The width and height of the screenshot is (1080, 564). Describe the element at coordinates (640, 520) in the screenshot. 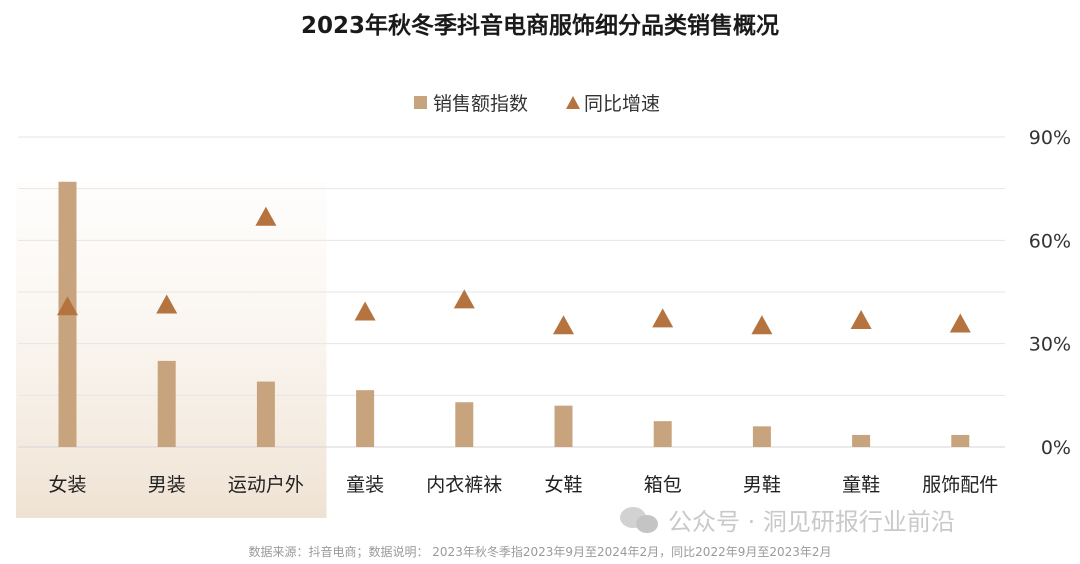

I see `wechat-icon` at that location.